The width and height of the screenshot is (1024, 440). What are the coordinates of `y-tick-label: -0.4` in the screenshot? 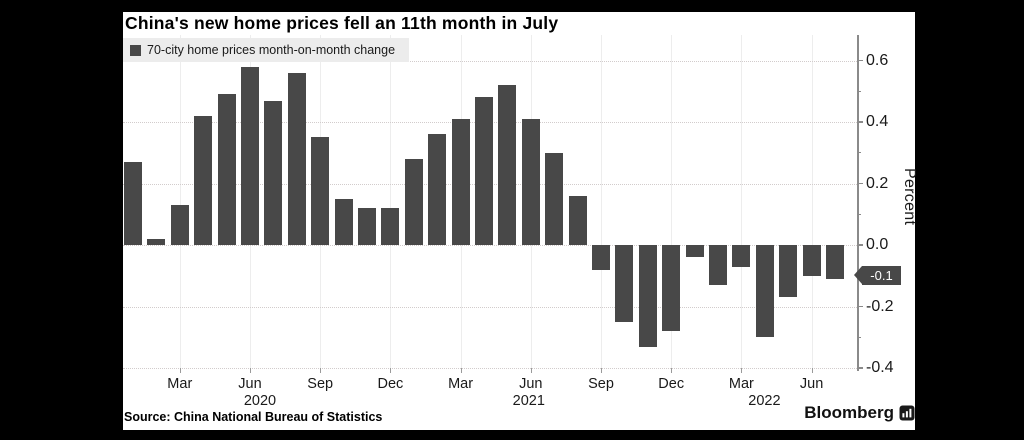 It's located at (880, 367).